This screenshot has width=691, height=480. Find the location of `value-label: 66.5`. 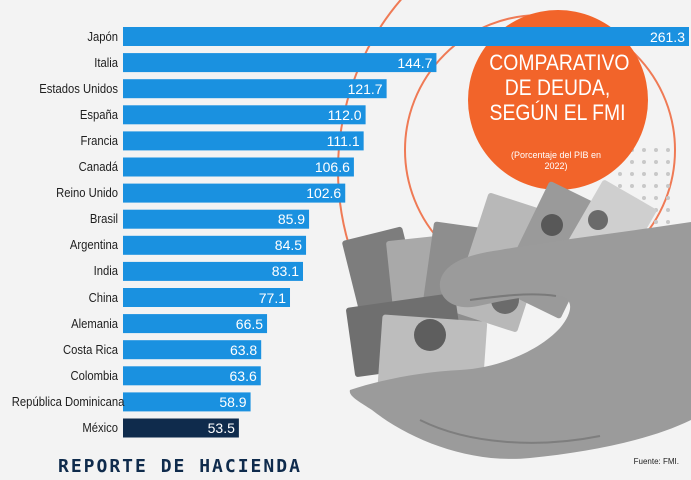

value-label: 66.5 is located at coordinates (249, 323).